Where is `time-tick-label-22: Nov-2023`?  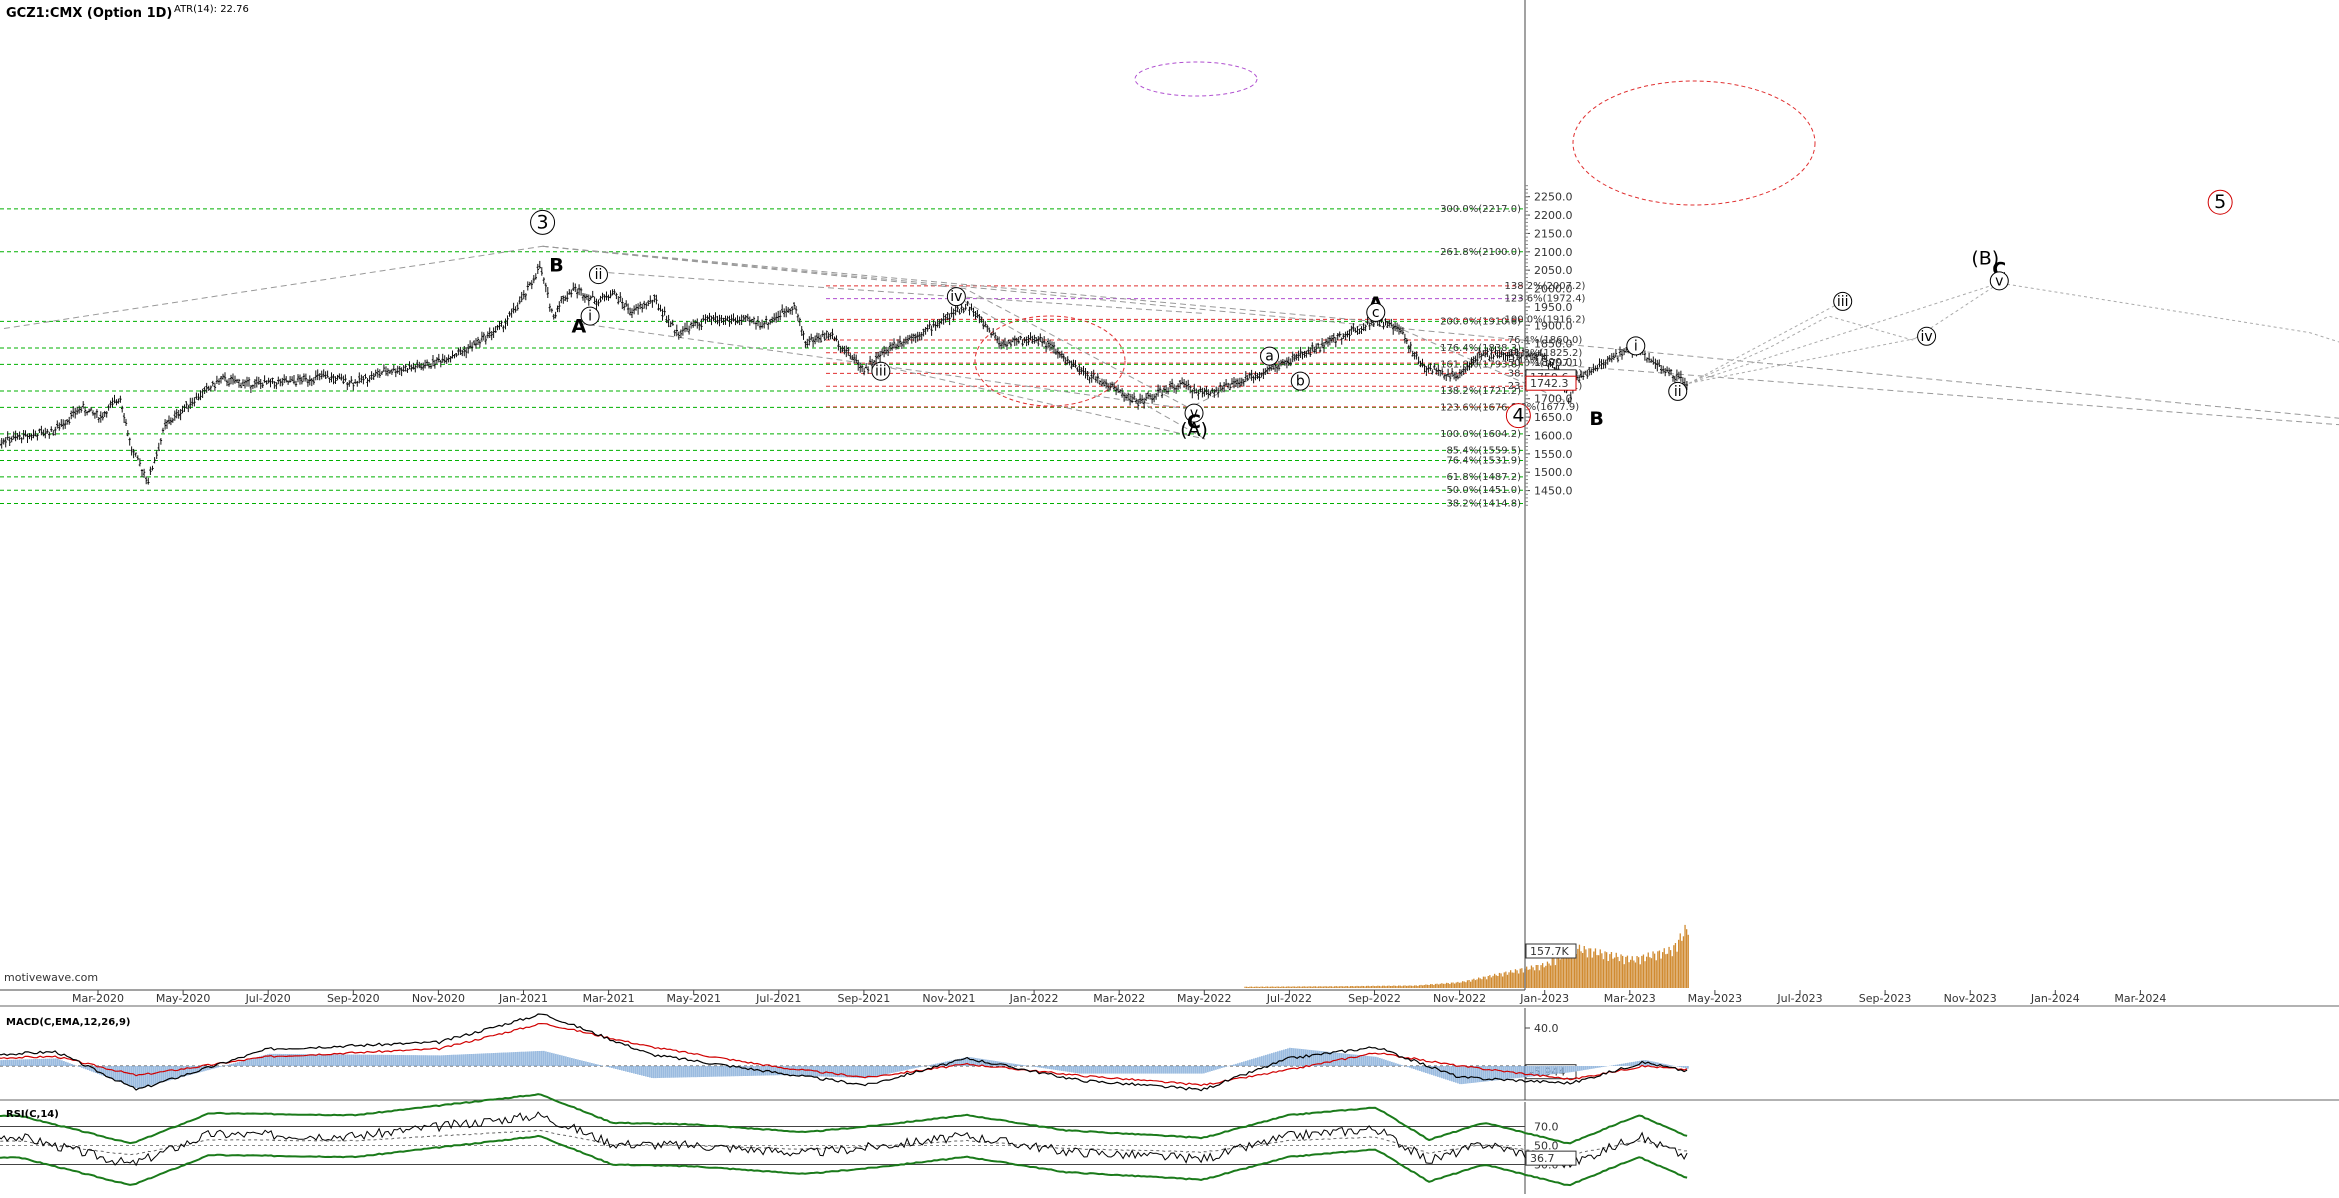 time-tick-label-22: Nov-2023 is located at coordinates (1970, 998).